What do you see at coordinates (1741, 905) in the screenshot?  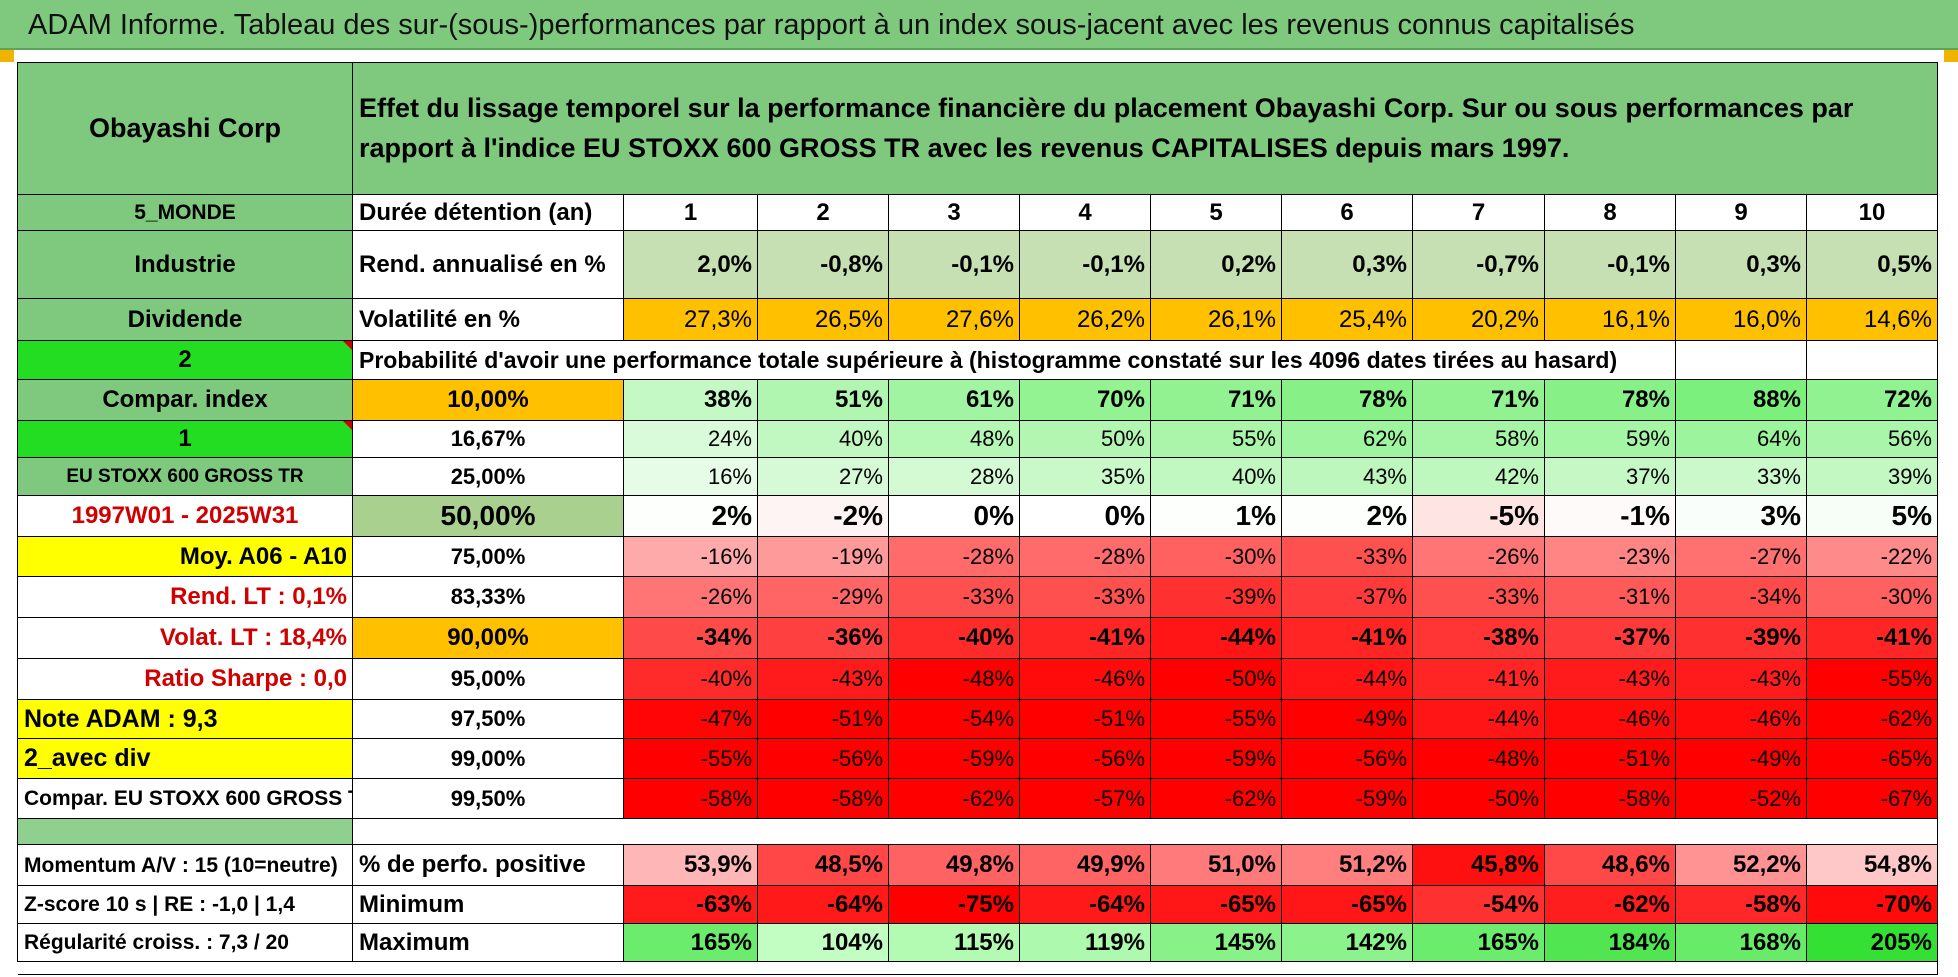 I see `minimum-value: -58%` at bounding box center [1741, 905].